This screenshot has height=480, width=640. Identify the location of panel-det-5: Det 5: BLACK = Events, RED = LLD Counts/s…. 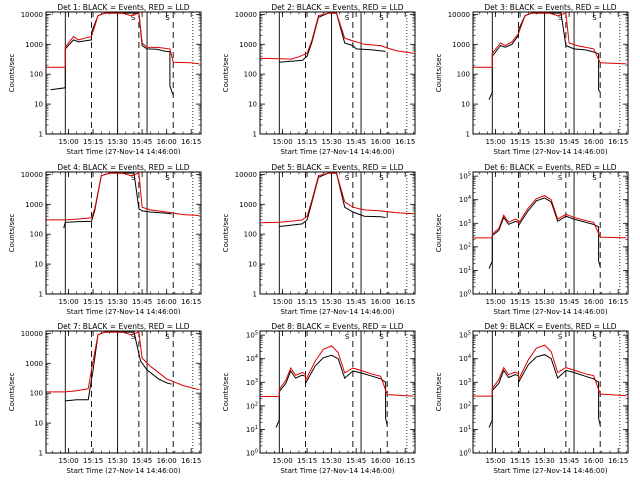
(319, 239).